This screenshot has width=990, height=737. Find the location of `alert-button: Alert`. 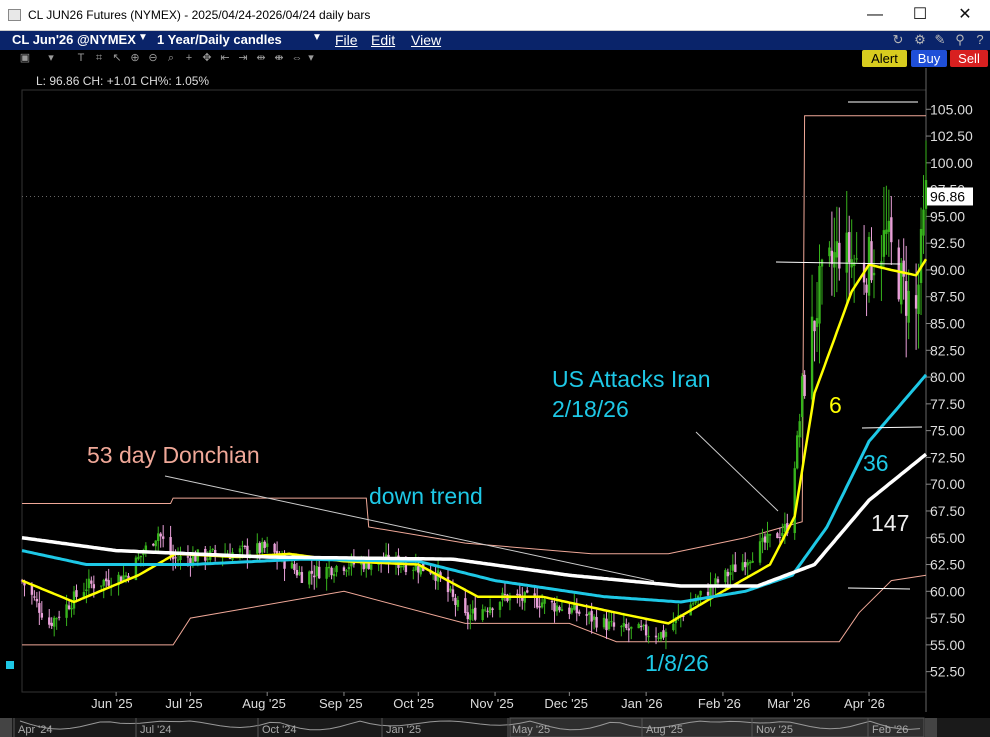

alert-button: Alert is located at coordinates (884, 58).